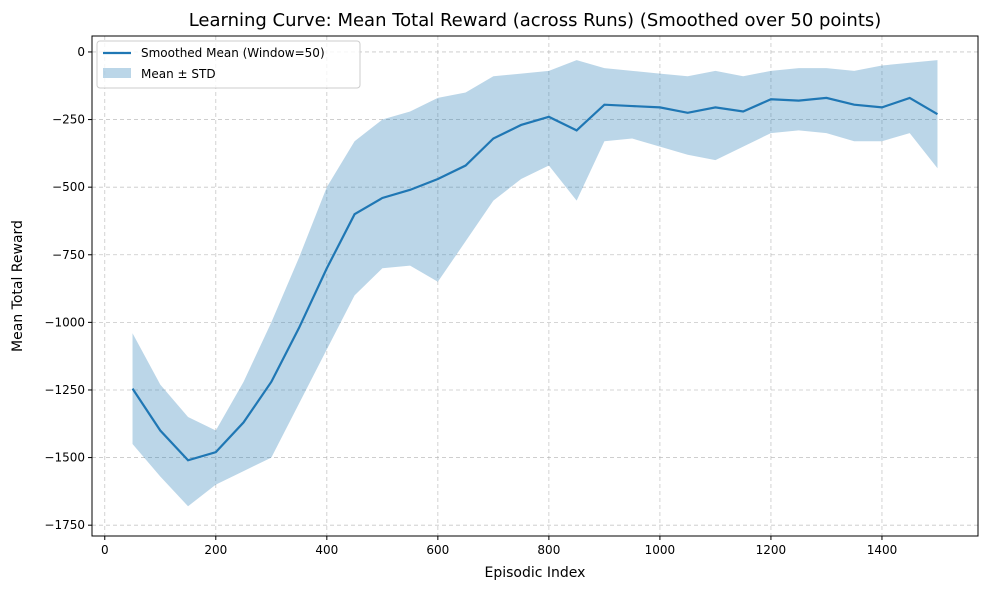  I want to click on x-tick-label: 1200, so click(771, 550).